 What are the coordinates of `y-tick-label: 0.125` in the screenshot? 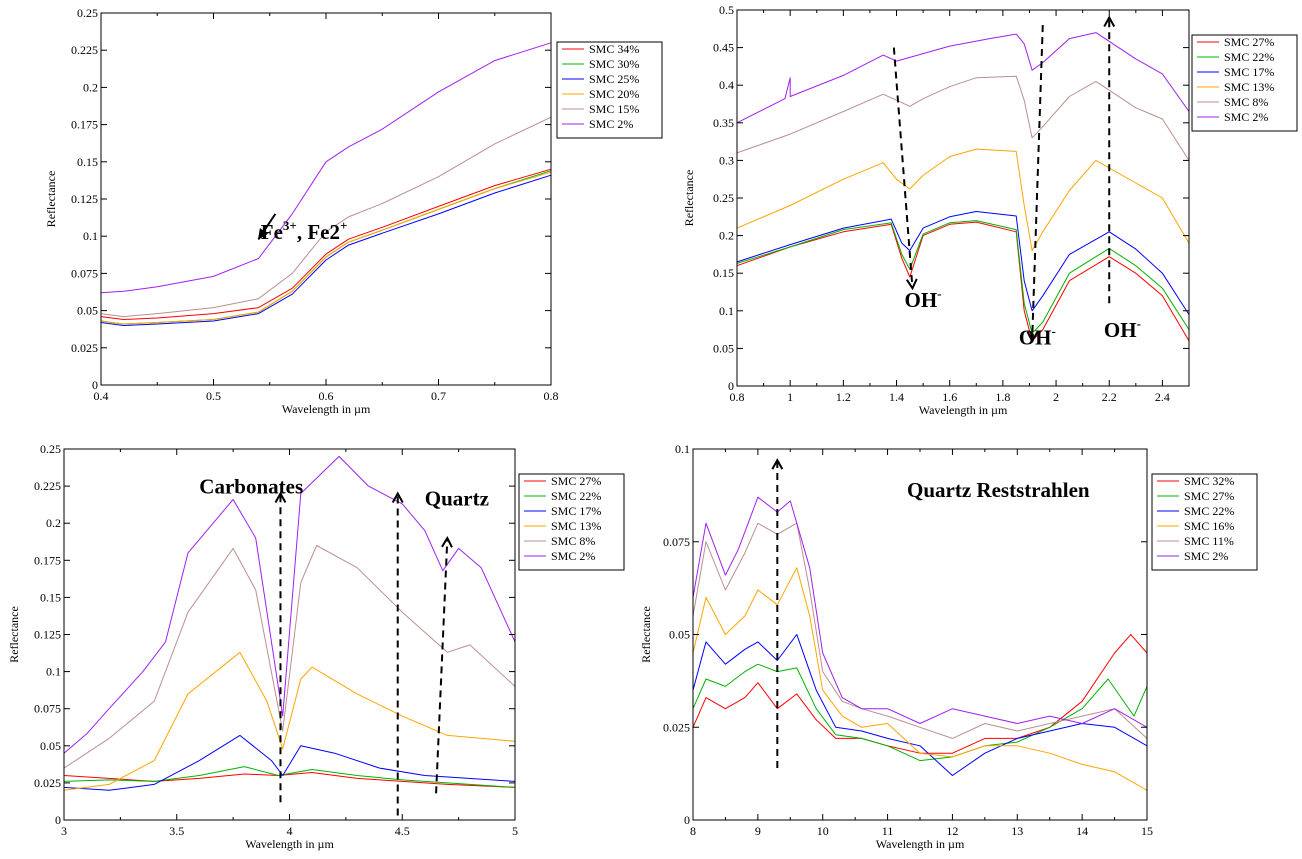 It's located at (47, 635).